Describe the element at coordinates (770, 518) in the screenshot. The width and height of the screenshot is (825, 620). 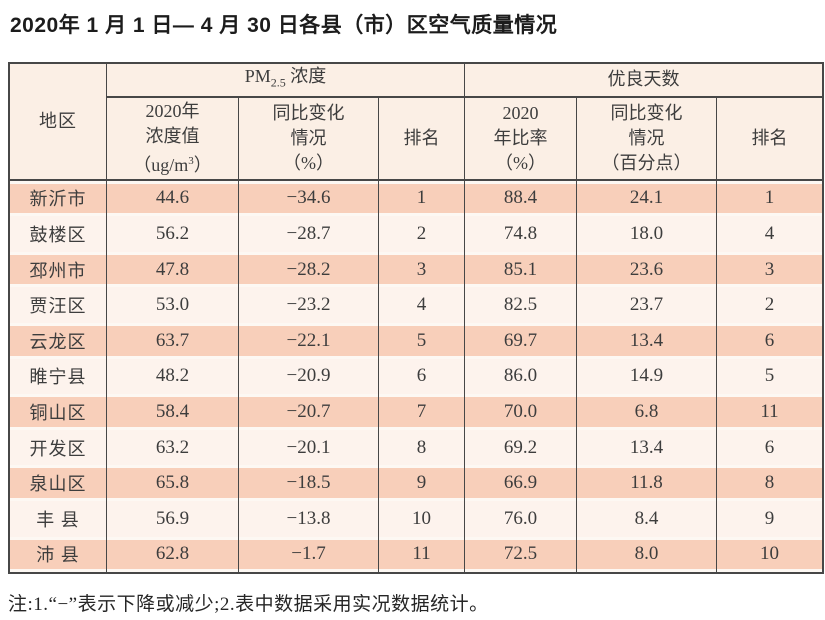
I see `good-rank-cell: 9` at that location.